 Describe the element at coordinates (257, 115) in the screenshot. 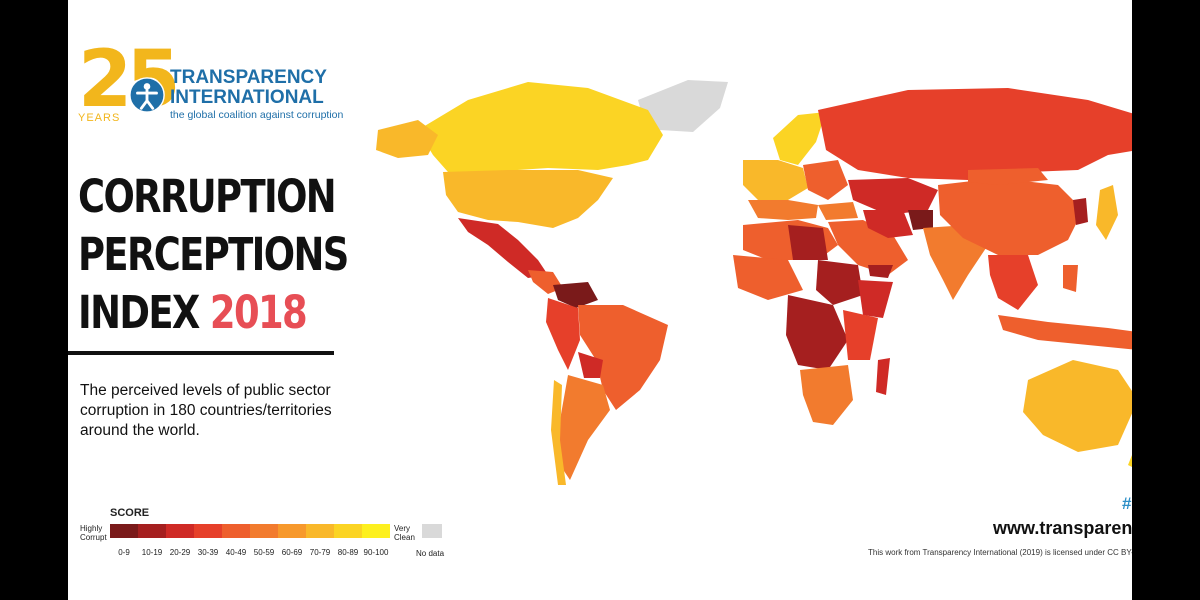

I see `logo-tagline: the global coalition against corruption` at that location.